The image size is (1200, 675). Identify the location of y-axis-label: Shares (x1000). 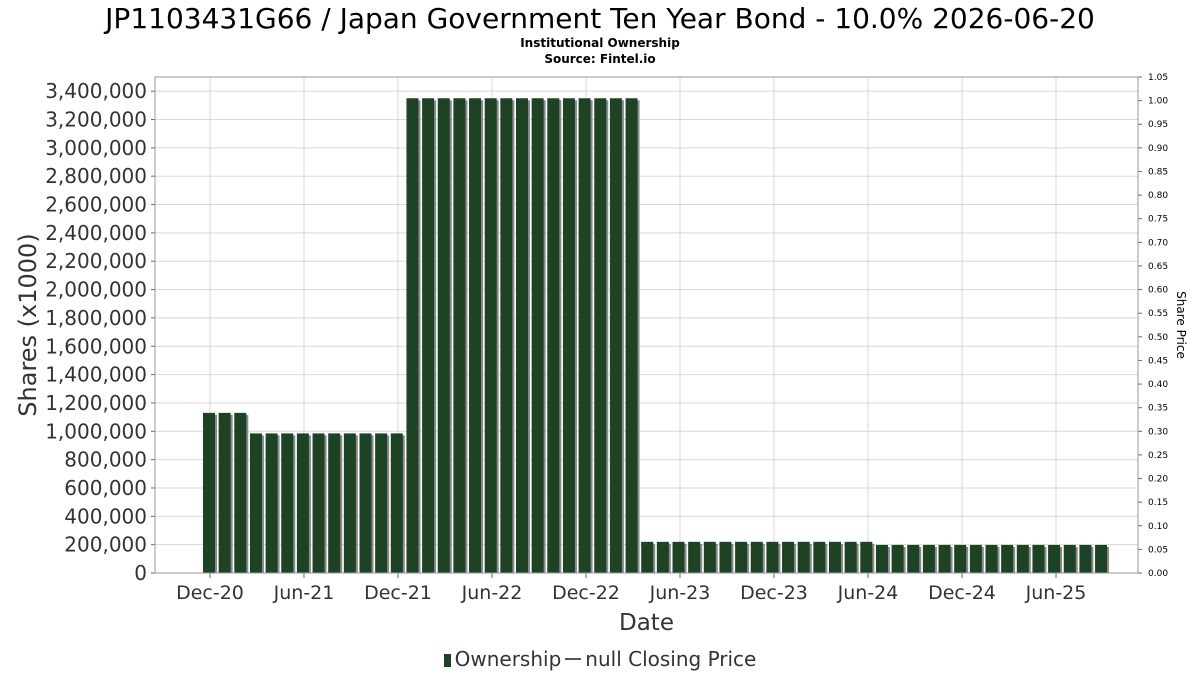
(28, 324).